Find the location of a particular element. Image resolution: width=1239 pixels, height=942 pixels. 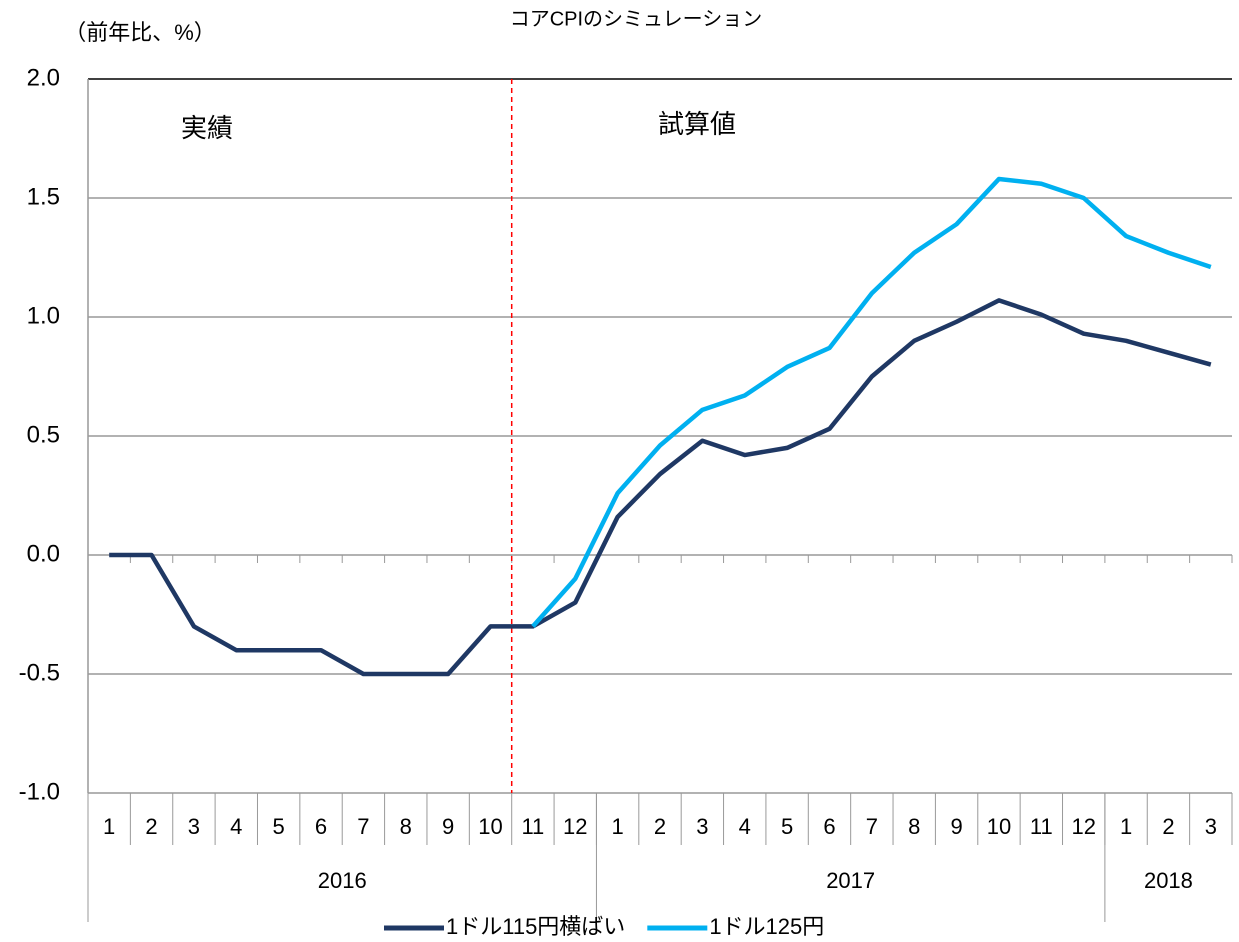

y-tick-label: -1.0 is located at coordinates (39, 791).